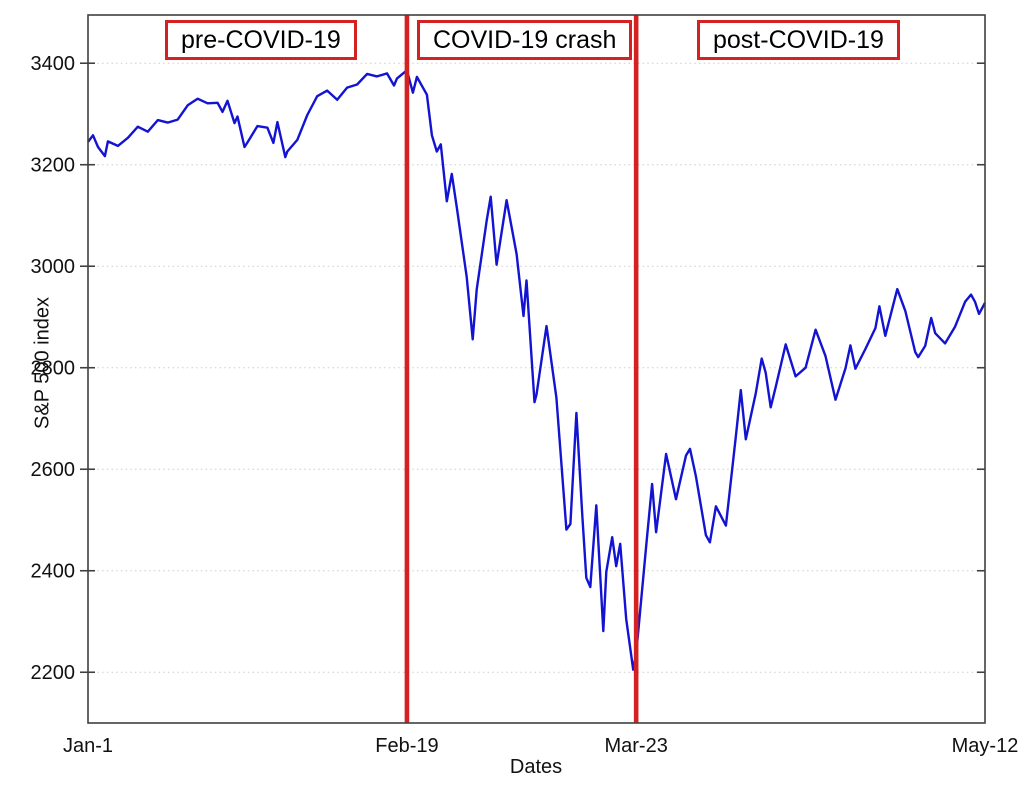 This screenshot has width=1024, height=785. I want to click on region-label-pre-covid: pre-COVID-19, so click(261, 40).